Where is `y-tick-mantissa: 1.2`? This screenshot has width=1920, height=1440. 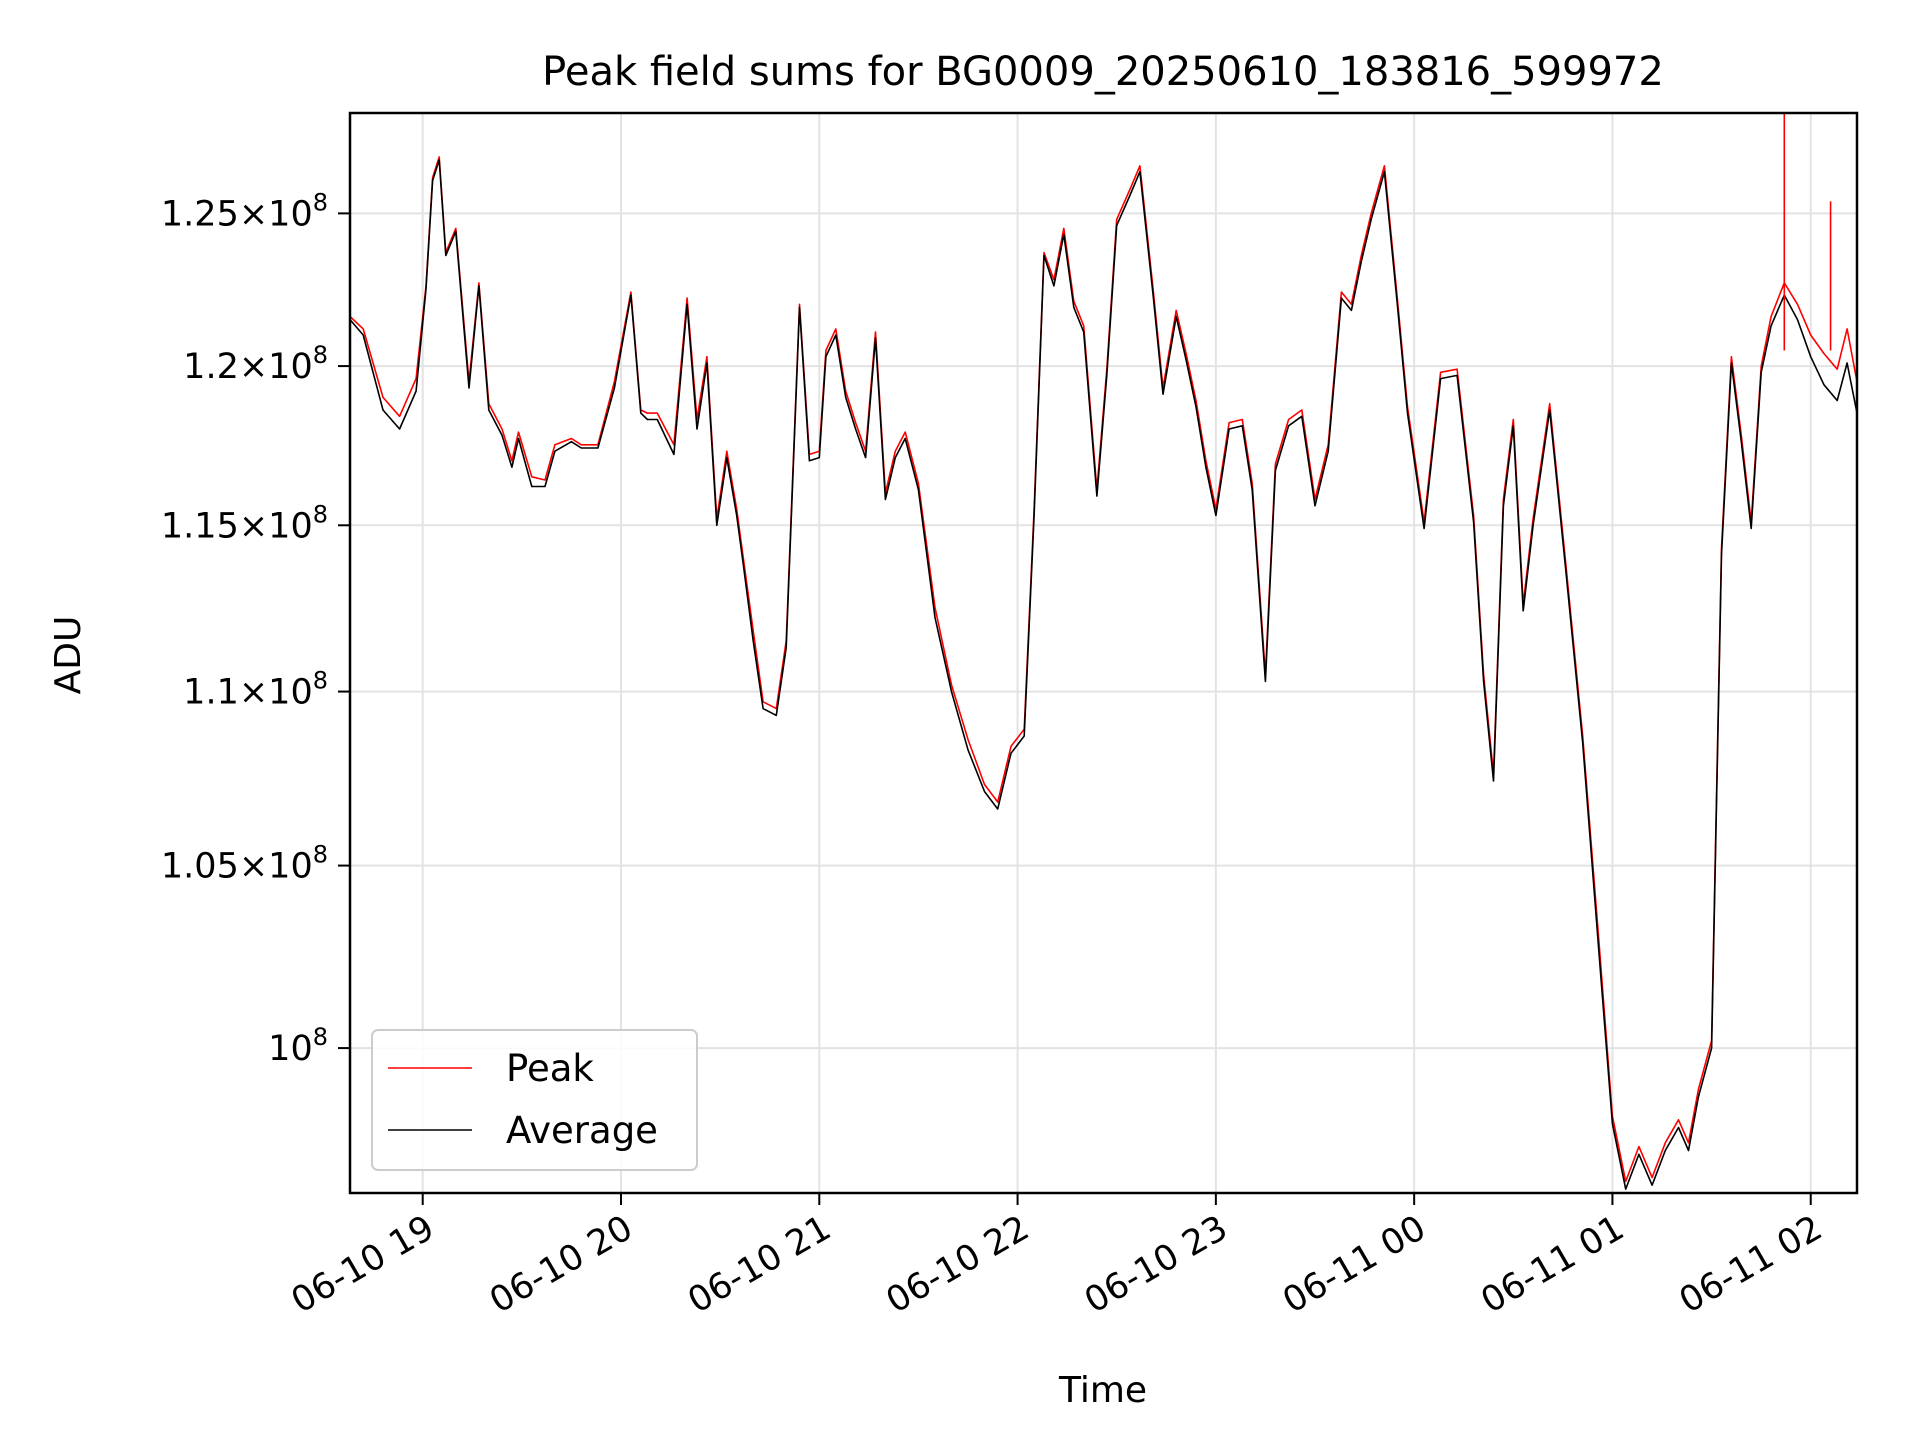 y-tick-mantissa: 1.2 is located at coordinates (211, 367).